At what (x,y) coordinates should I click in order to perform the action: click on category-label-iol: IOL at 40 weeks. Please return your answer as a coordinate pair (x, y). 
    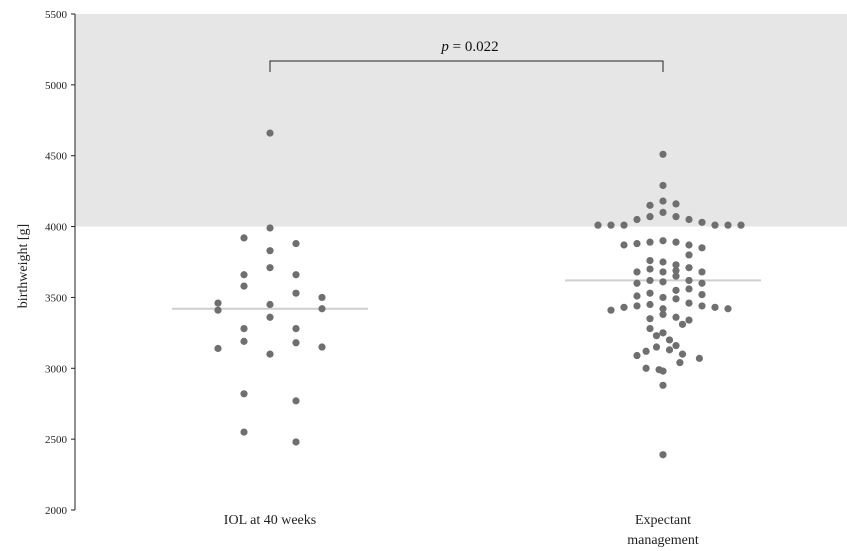
    Looking at the image, I should click on (270, 520).